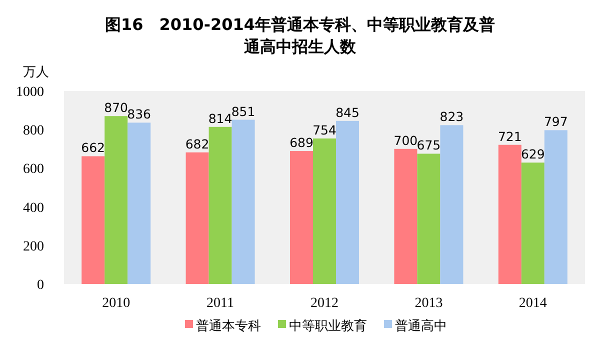  Describe the element at coordinates (30, 92) in the screenshot. I see `y-tick-label: 1000` at that location.